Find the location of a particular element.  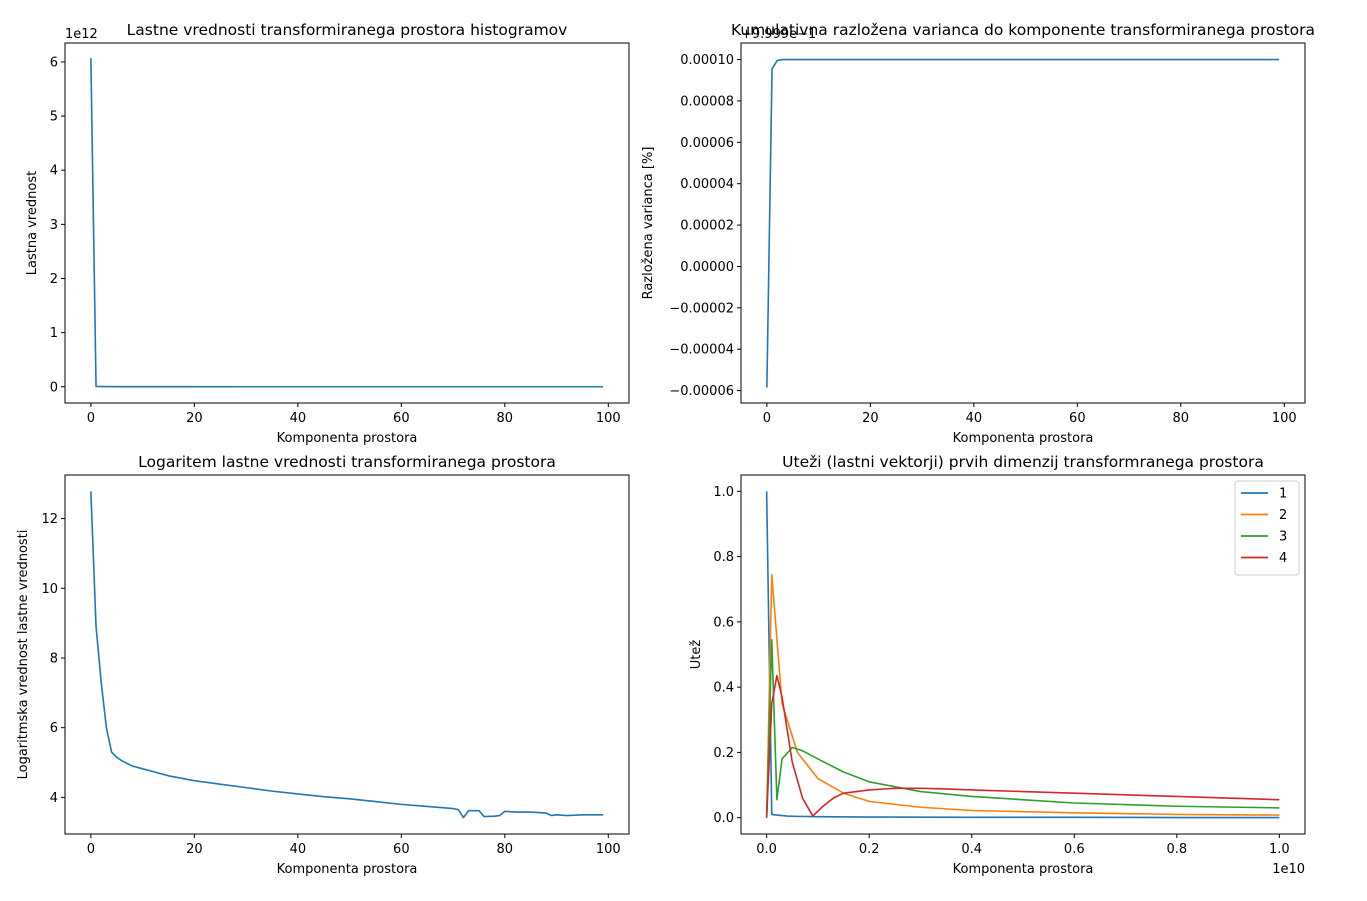

y-tick-label: 0 is located at coordinates (54, 387).